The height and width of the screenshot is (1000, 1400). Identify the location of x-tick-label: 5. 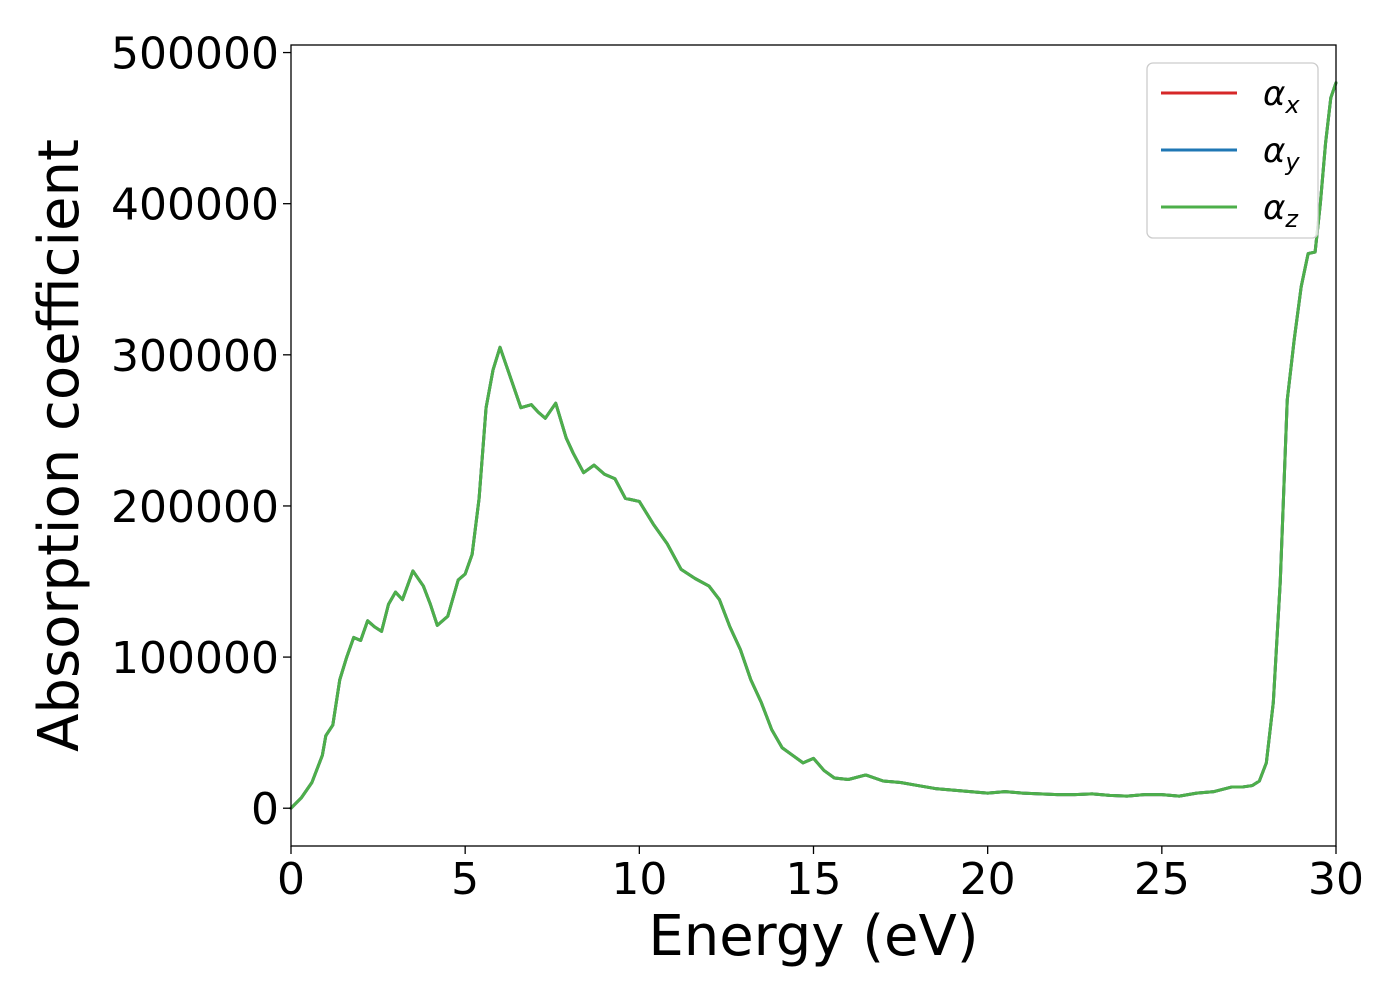
(465, 879).